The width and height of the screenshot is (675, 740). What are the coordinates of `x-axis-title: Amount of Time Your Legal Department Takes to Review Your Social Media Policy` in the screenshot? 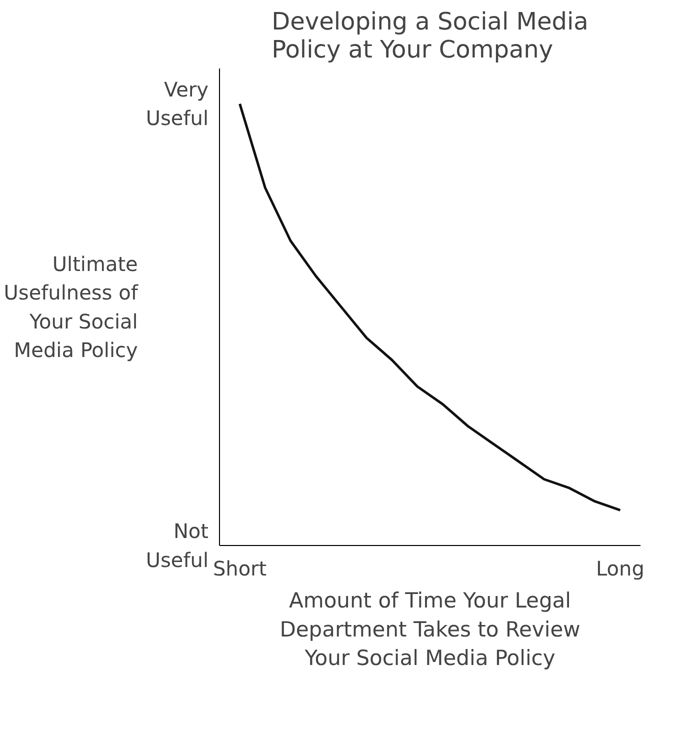 It's located at (430, 629).